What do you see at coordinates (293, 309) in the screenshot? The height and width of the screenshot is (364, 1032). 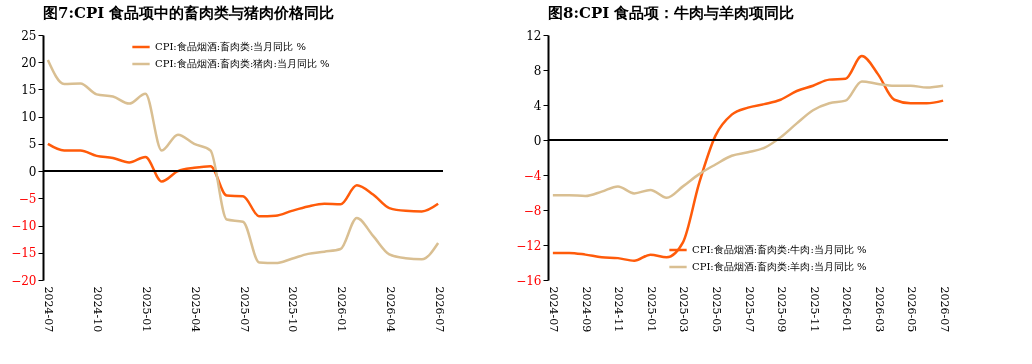 I see `x-tick-label: 2025-10` at bounding box center [293, 309].